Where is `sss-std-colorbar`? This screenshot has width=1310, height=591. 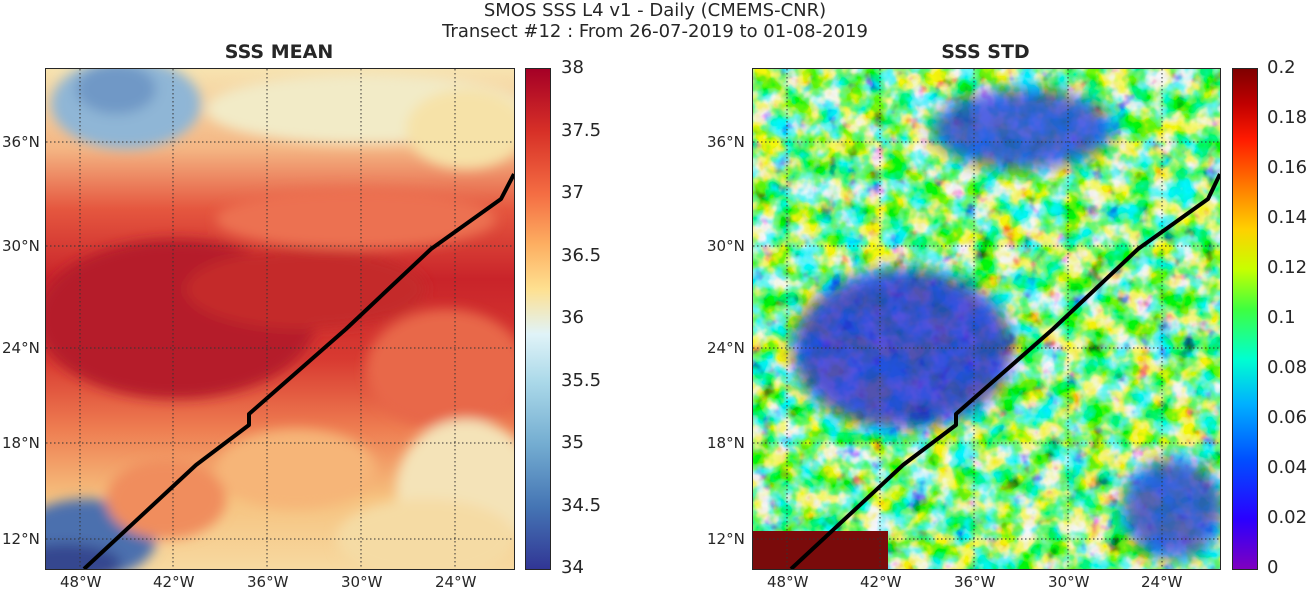
sss-std-colorbar is located at coordinates (1245, 319).